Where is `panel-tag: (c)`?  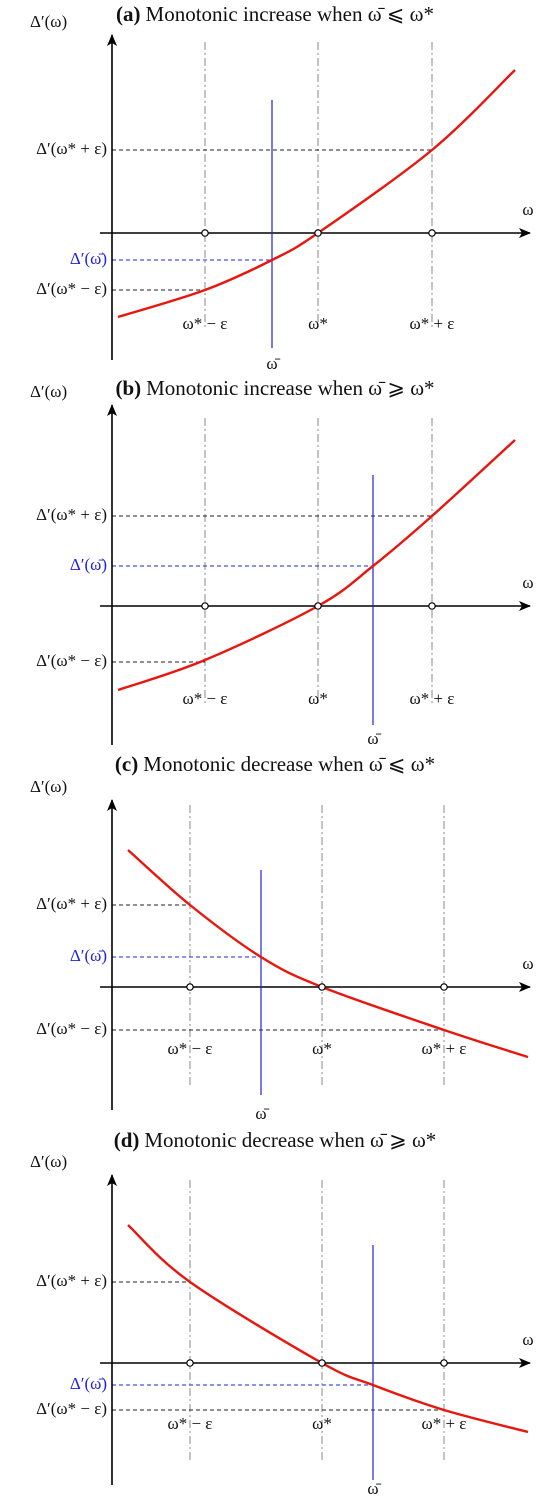 panel-tag: (c) is located at coordinates (126, 764).